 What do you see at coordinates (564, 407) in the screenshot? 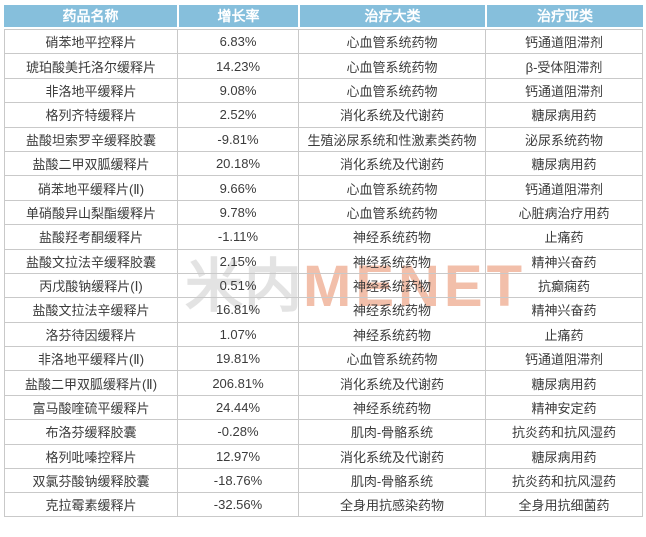
I see `cell-sub-class: 精神安定药` at bounding box center [564, 407].